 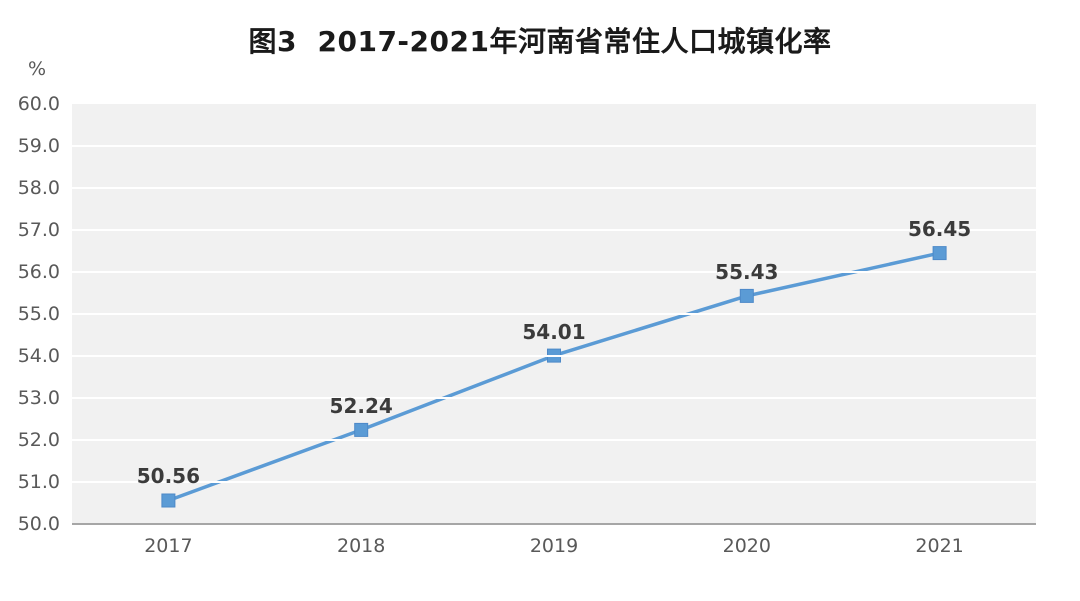 I want to click on x-axis-line, so click(x=554, y=524).